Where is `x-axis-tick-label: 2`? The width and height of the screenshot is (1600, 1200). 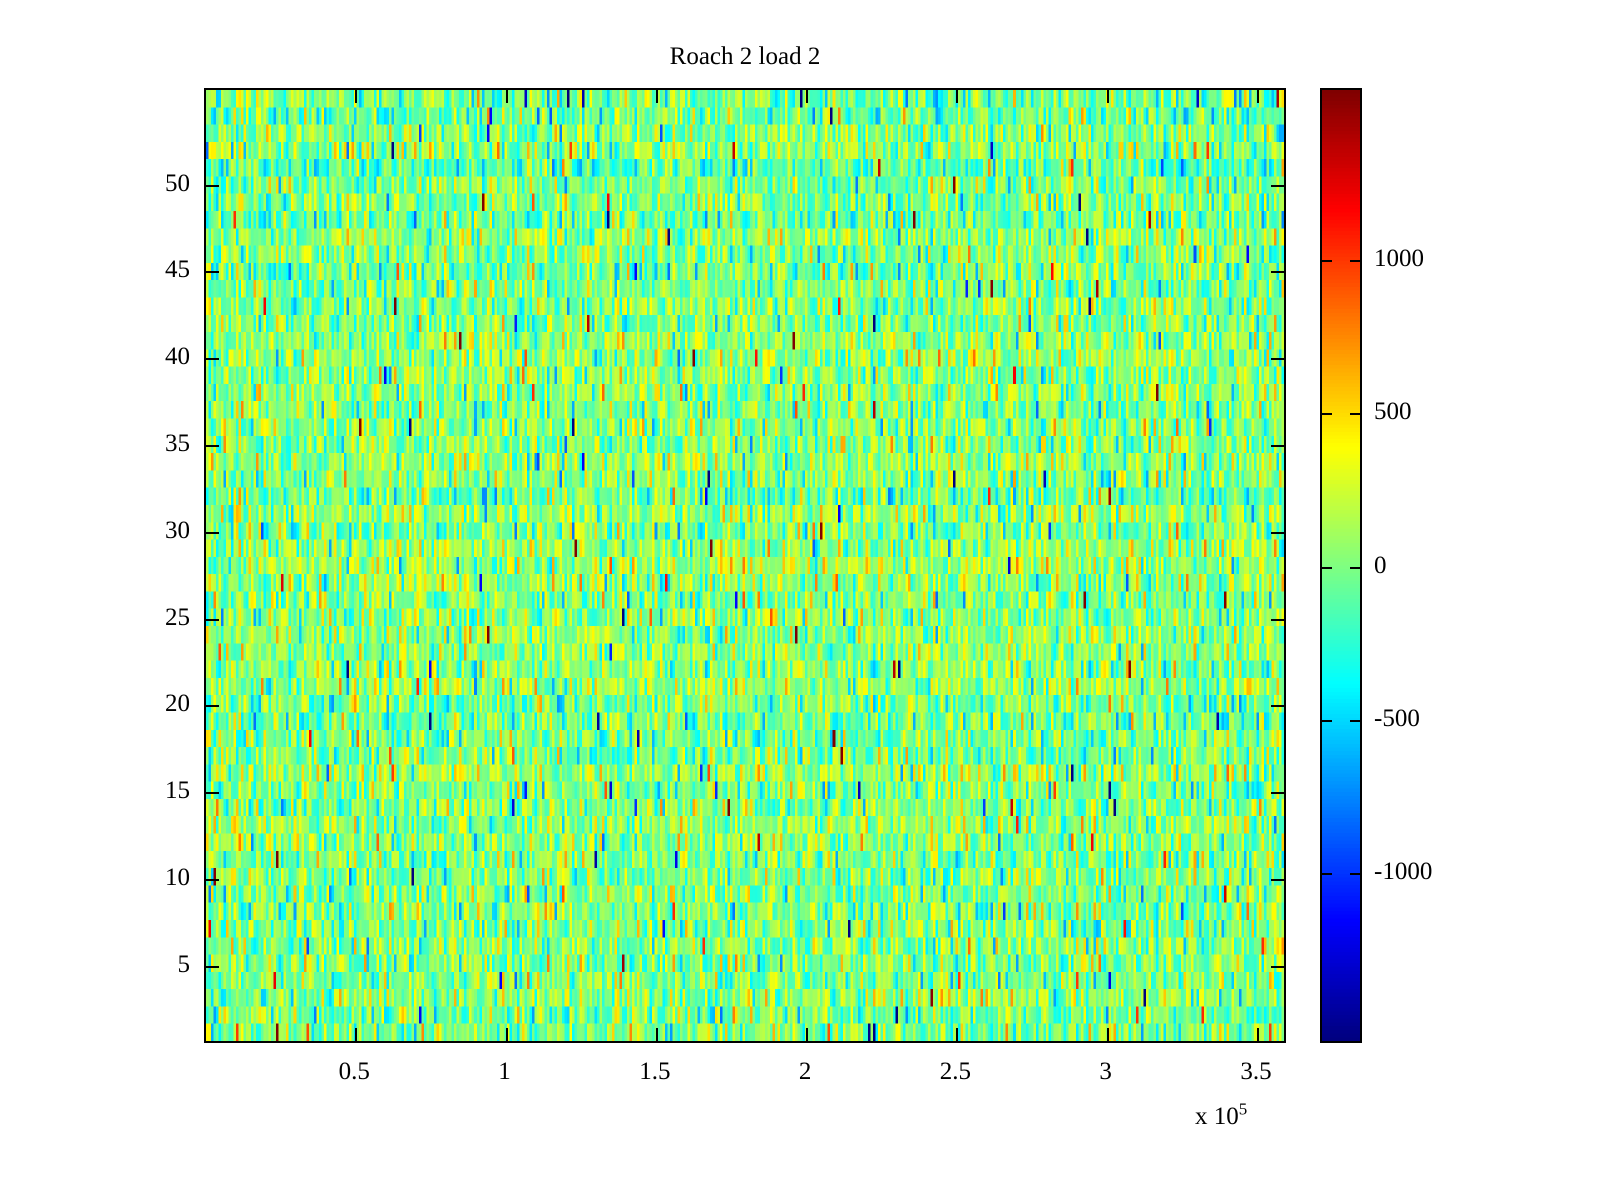
x-axis-tick-label: 2 is located at coordinates (805, 1071).